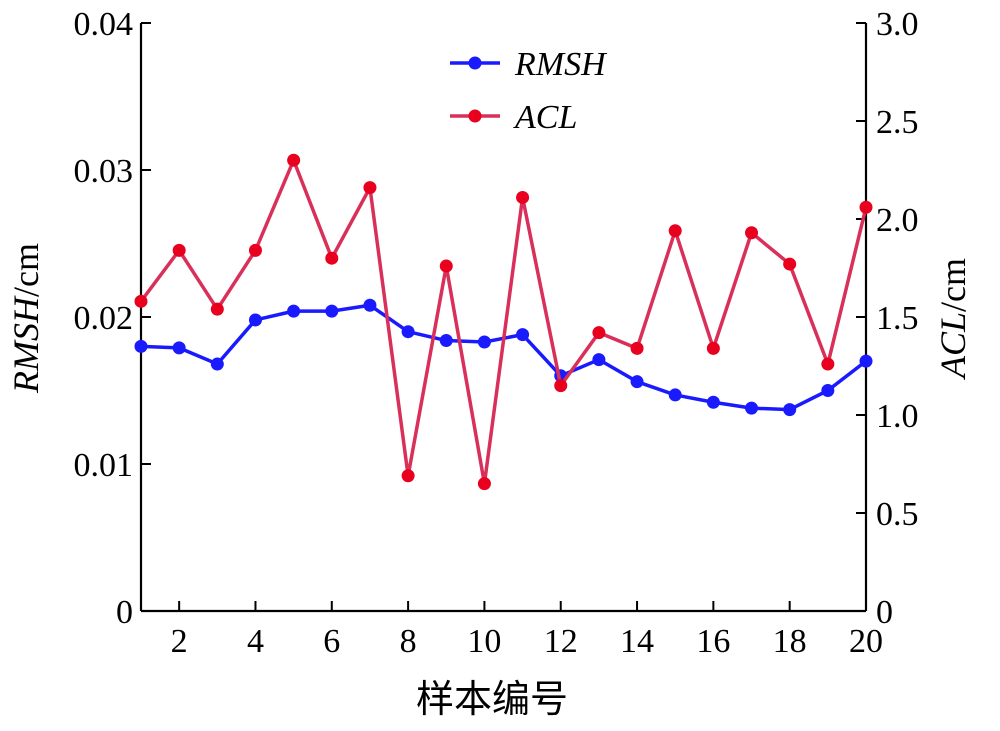 Image resolution: width=1000 pixels, height=731 pixels. I want to click on y-axis-title-right-var: ACL, so click(953, 346).